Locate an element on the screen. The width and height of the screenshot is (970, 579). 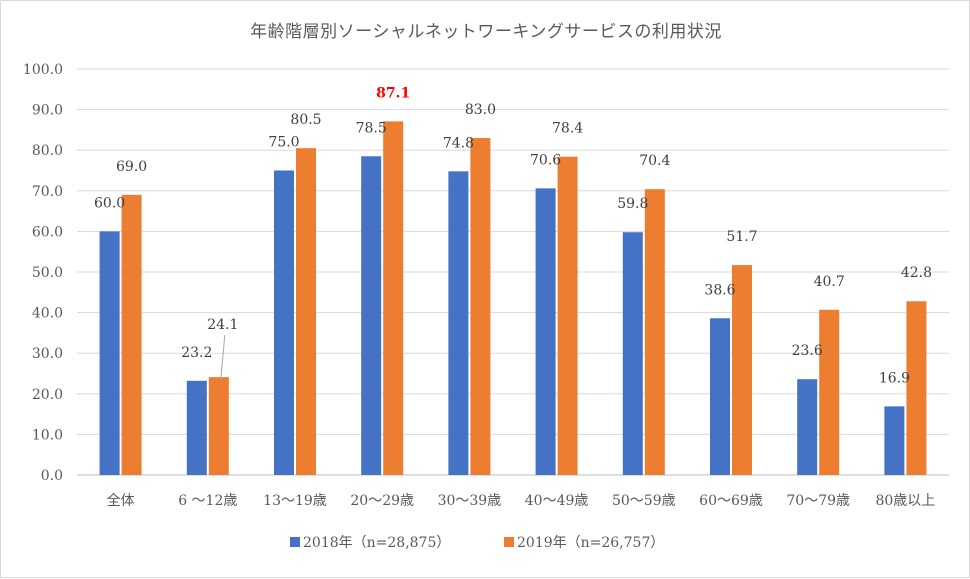
y-tick-label: 30.0 is located at coordinates (47, 354).